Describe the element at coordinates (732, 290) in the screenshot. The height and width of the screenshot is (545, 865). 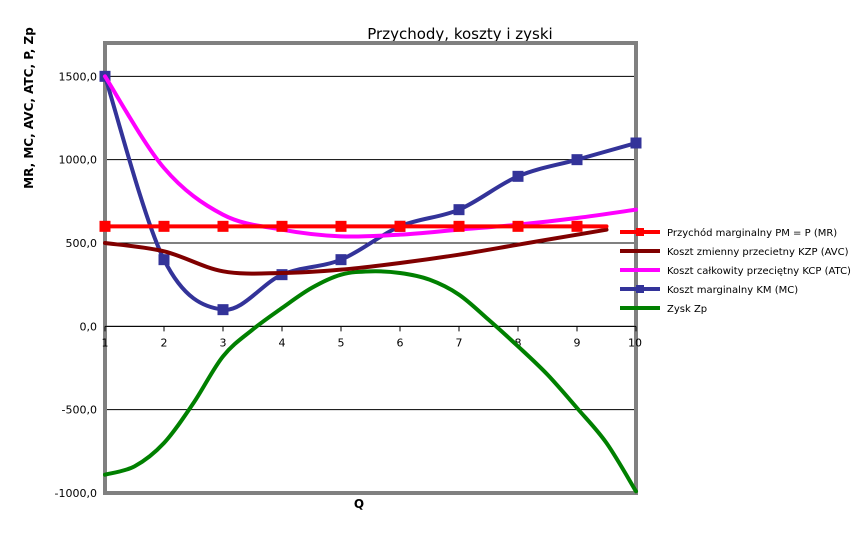
I see `legend-label-3: Koszt marginalny KM (MC)` at that location.